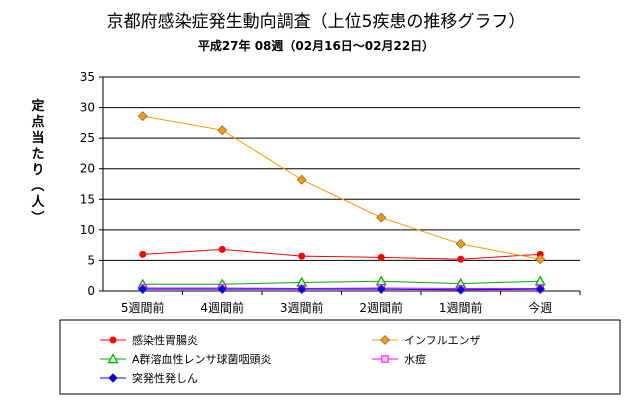  I want to click on legend-label: 水痘, so click(415, 359).